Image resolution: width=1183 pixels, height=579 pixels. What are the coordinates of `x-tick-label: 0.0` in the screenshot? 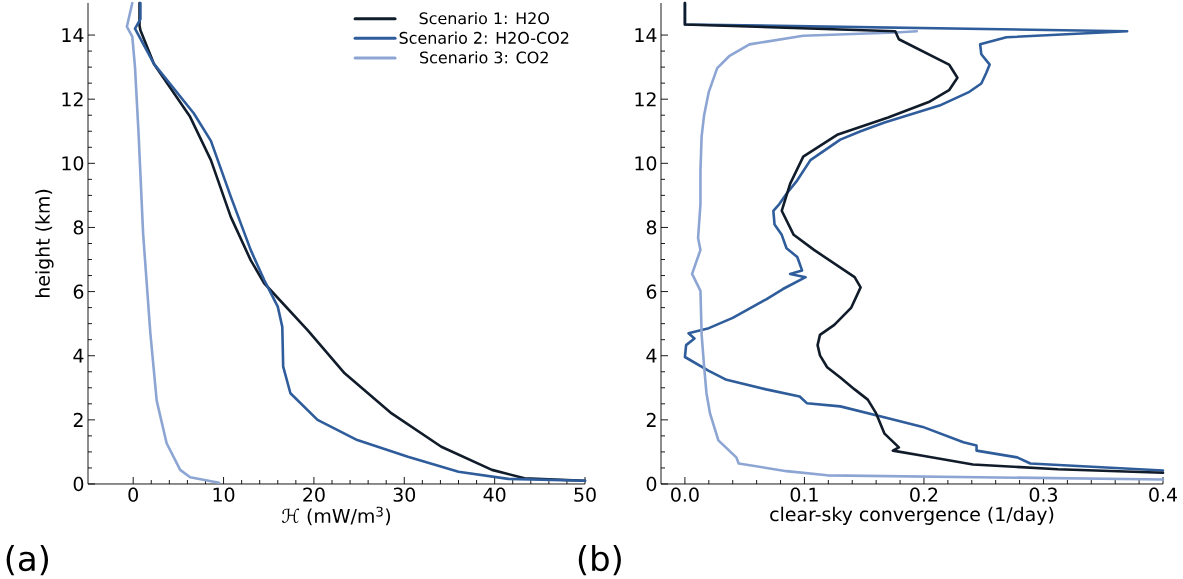 It's located at (685, 494).